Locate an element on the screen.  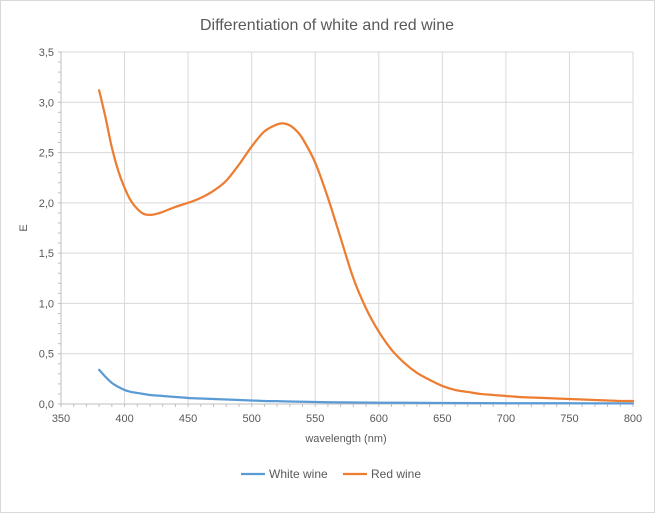
x-axis-title: wavelength (nm) is located at coordinates (345, 439).